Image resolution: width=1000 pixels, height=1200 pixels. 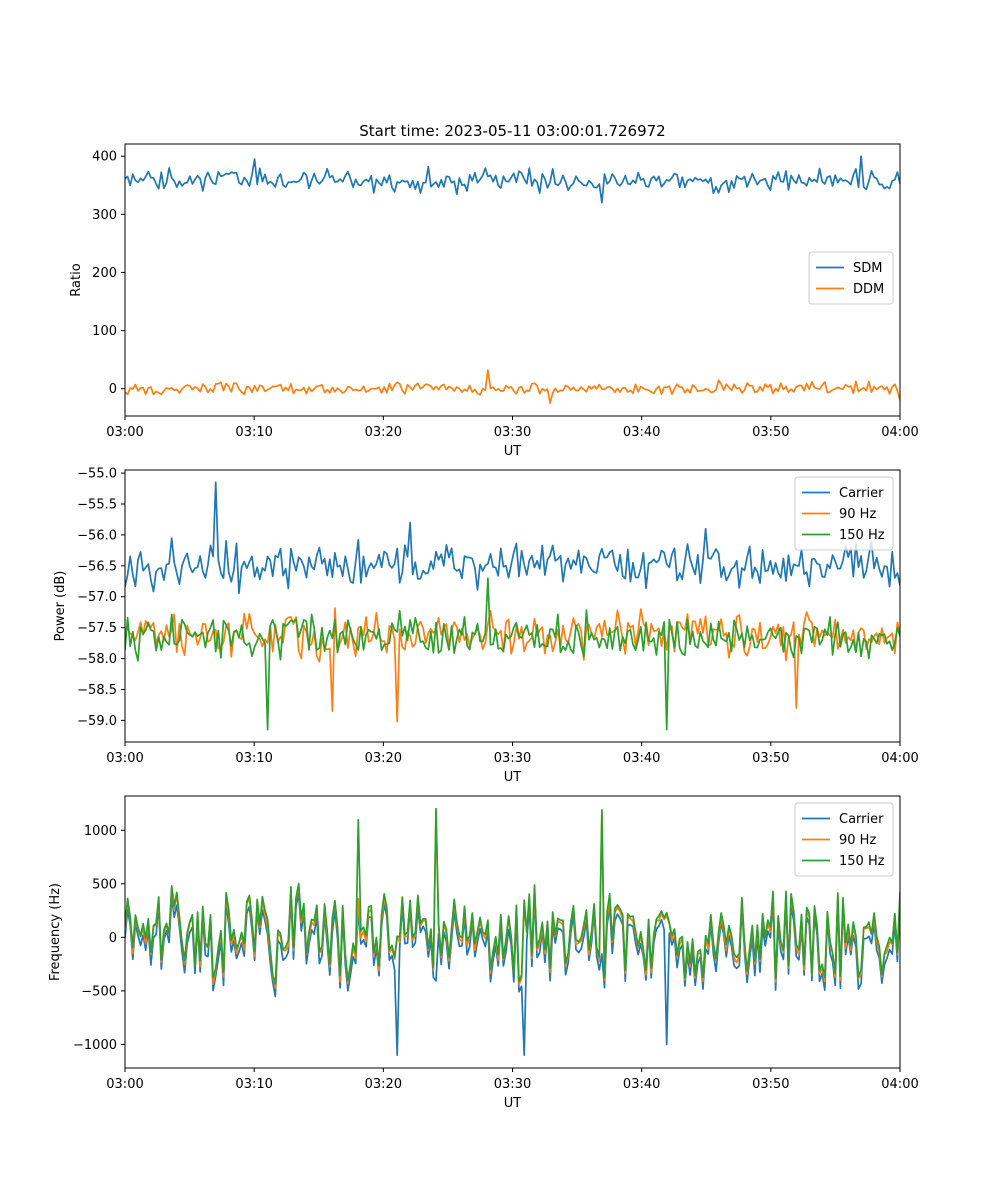 I want to click on y-tick-label: 100, so click(x=104, y=331).